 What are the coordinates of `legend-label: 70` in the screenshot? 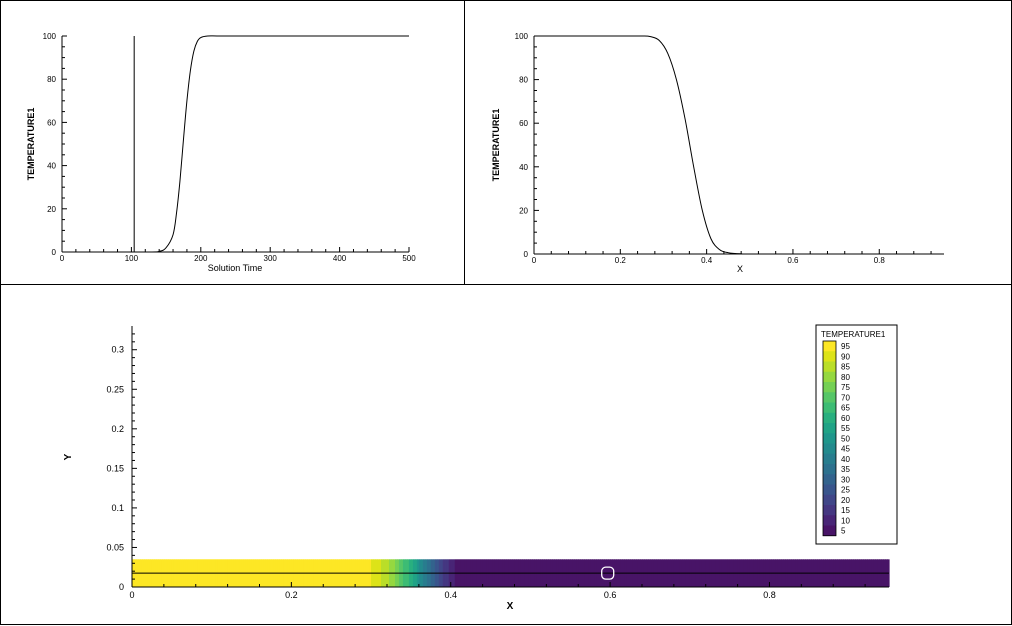 It's located at (845, 397).